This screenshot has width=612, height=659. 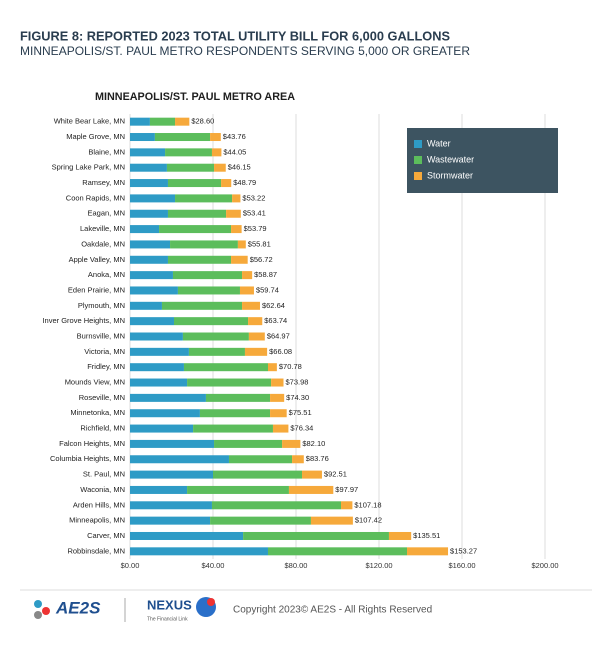 I want to click on x-tick-label: $160.00, so click(x=461, y=565).